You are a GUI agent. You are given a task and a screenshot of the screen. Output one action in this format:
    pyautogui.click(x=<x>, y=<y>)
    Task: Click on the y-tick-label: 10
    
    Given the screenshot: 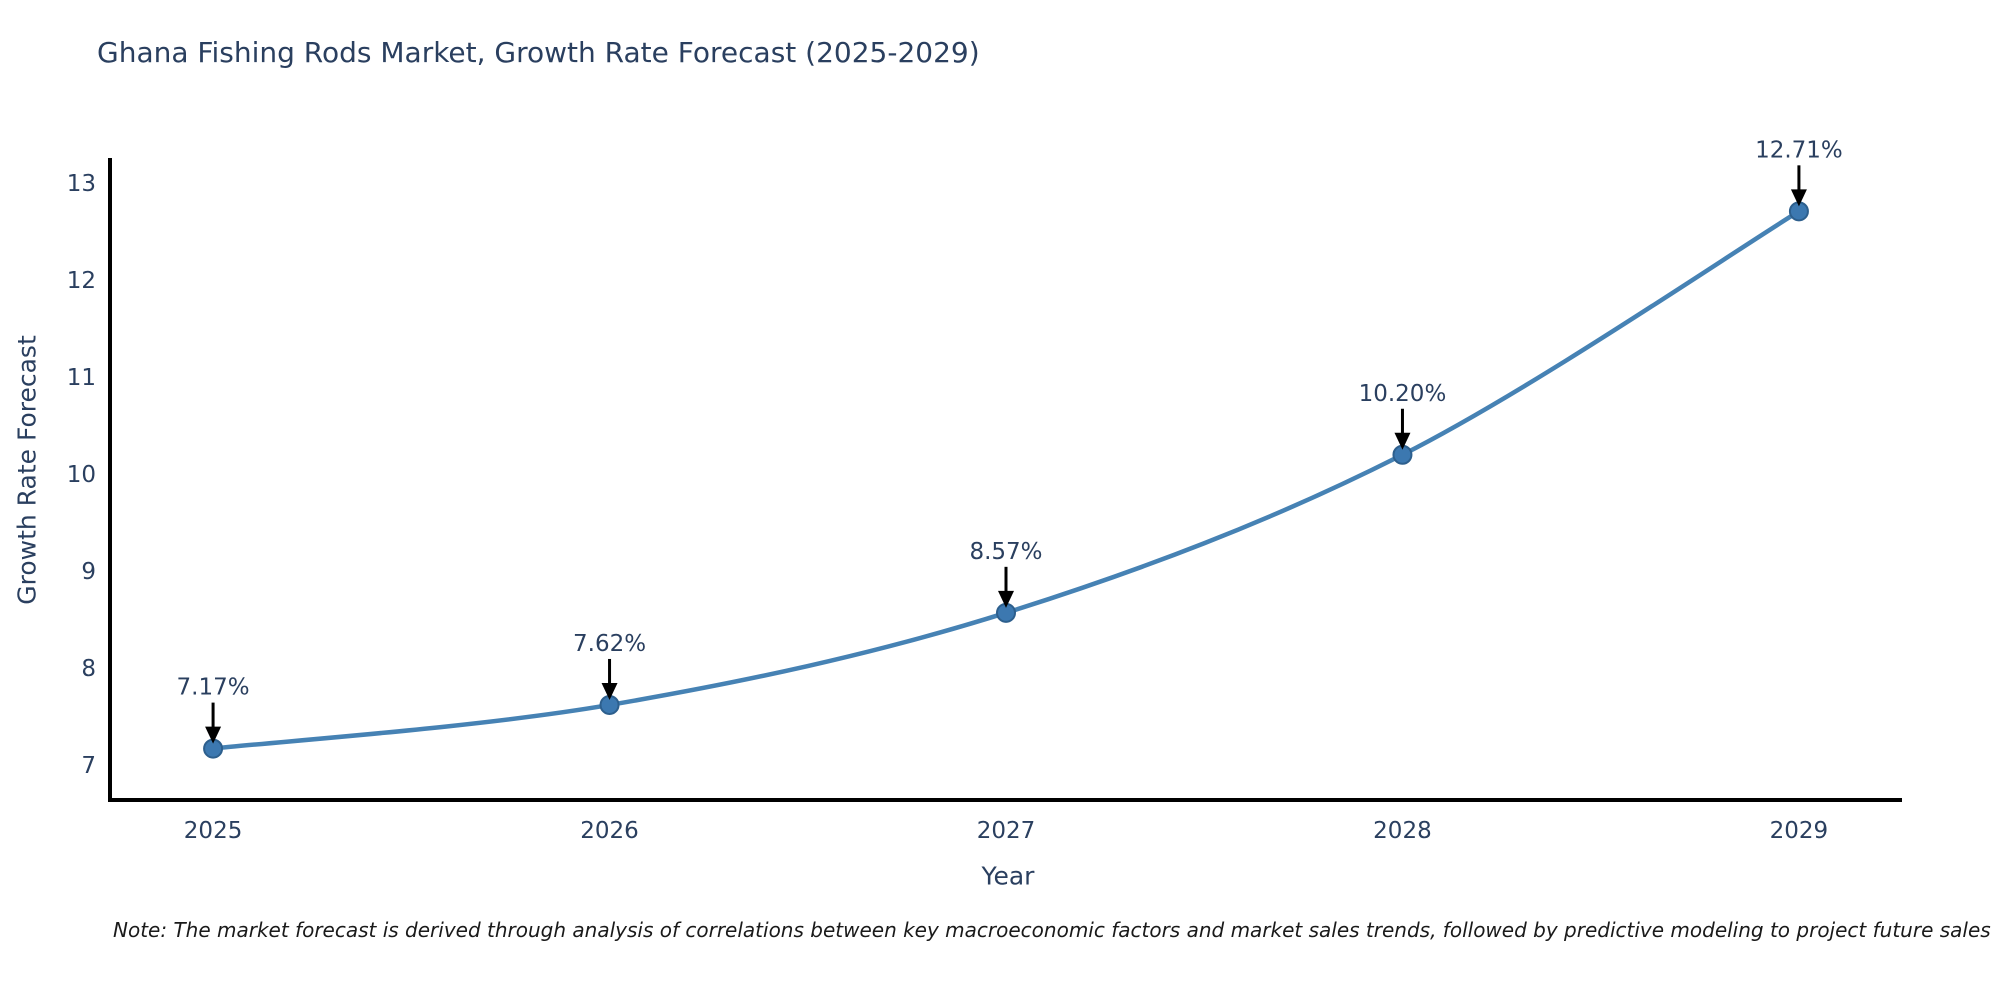 What is the action you would take?
    pyautogui.click(x=81, y=475)
    